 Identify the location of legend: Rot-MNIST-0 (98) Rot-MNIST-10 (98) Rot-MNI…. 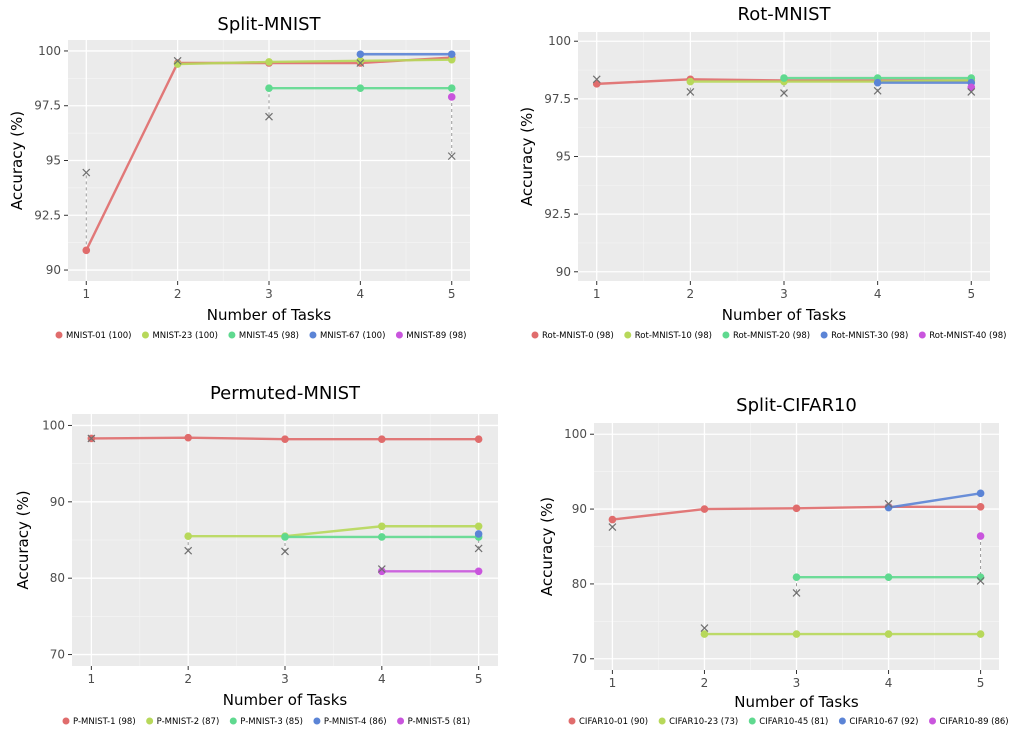
(768, 336).